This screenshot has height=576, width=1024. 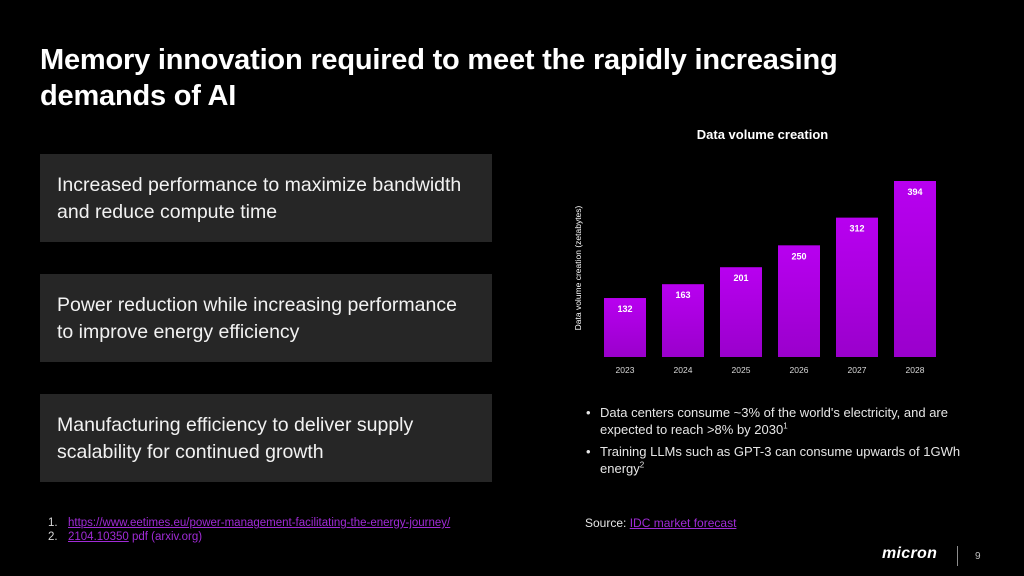 I want to click on bar-2025, so click(x=741, y=312).